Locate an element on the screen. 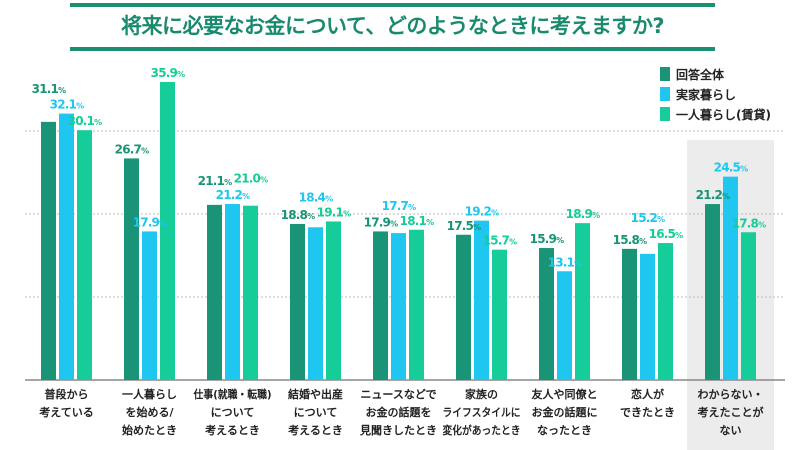  legend-label: 一人暮らし(賃貸) is located at coordinates (723, 114).